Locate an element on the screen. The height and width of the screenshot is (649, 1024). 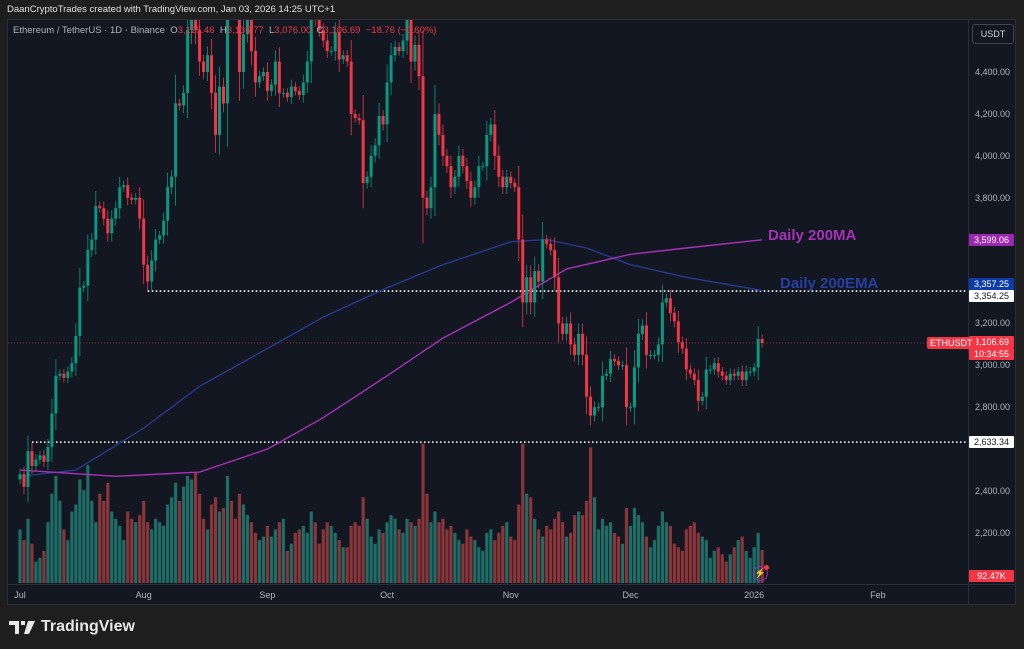
tradingview-logo: TradingView is located at coordinates (72, 627).